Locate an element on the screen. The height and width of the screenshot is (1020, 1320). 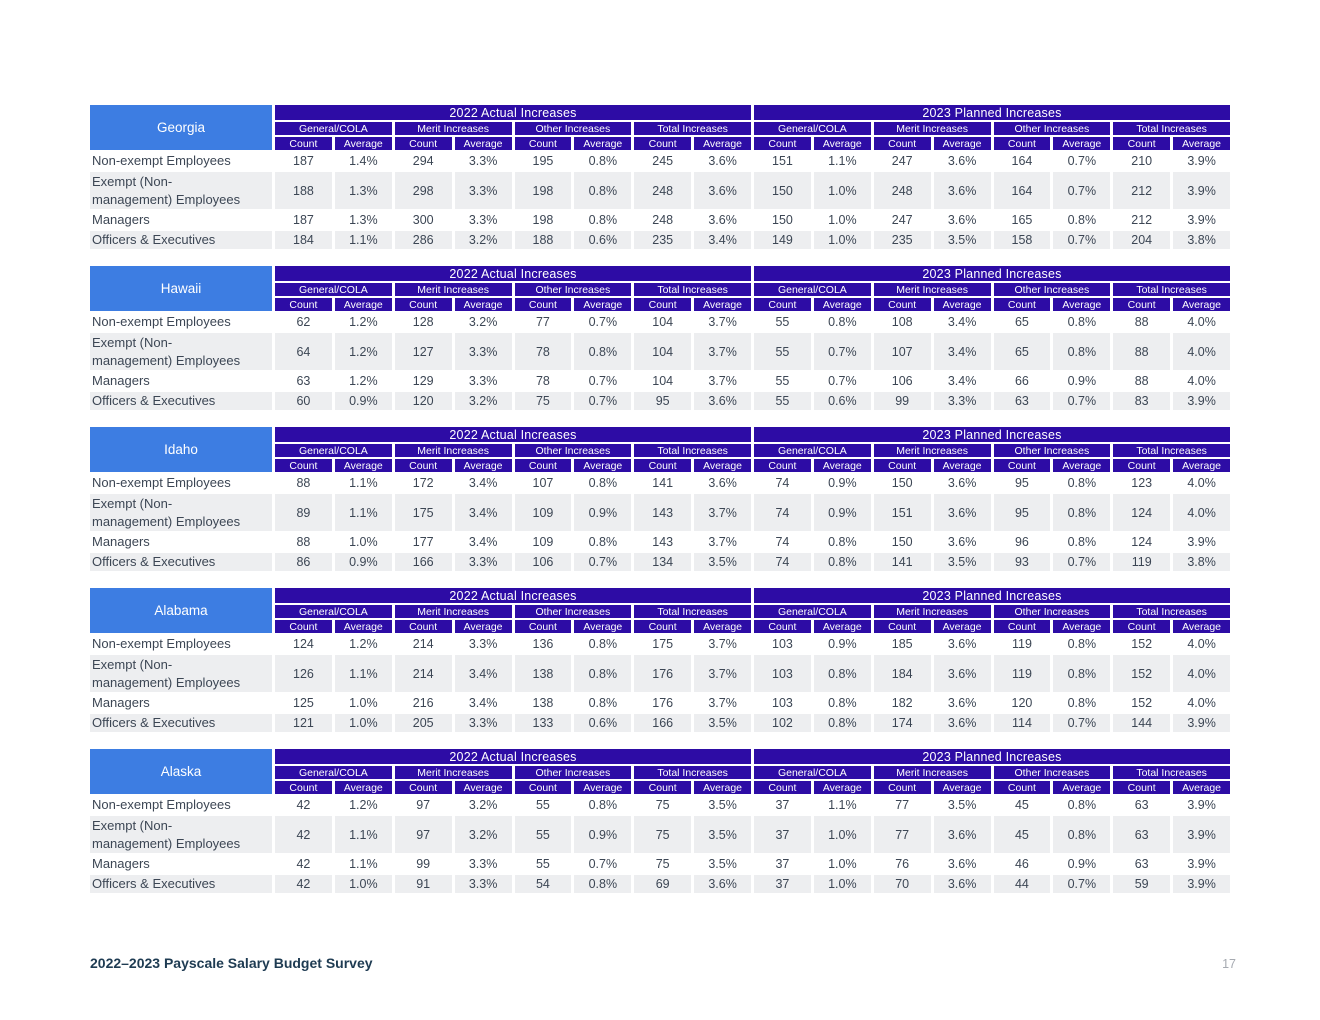
count-value: 120 is located at coordinates (423, 401).